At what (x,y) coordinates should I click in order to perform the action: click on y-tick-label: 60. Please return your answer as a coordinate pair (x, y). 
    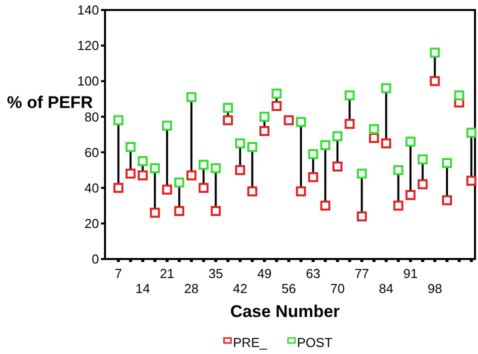
    Looking at the image, I should click on (91, 152).